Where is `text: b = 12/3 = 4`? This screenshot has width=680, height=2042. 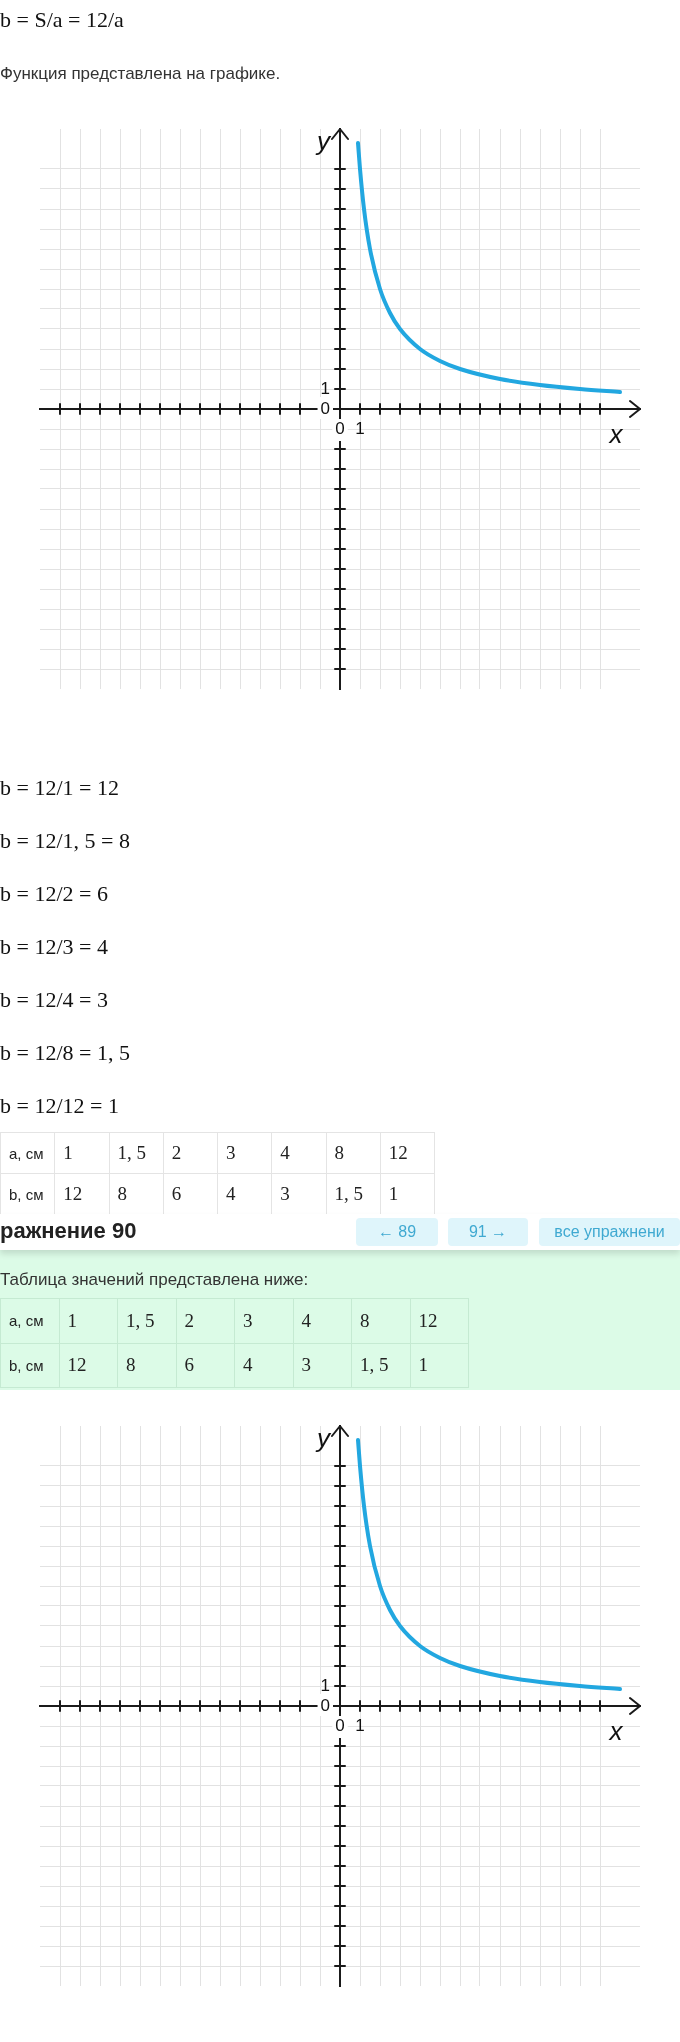 text: b = 12/3 = 4 is located at coordinates (54, 947).